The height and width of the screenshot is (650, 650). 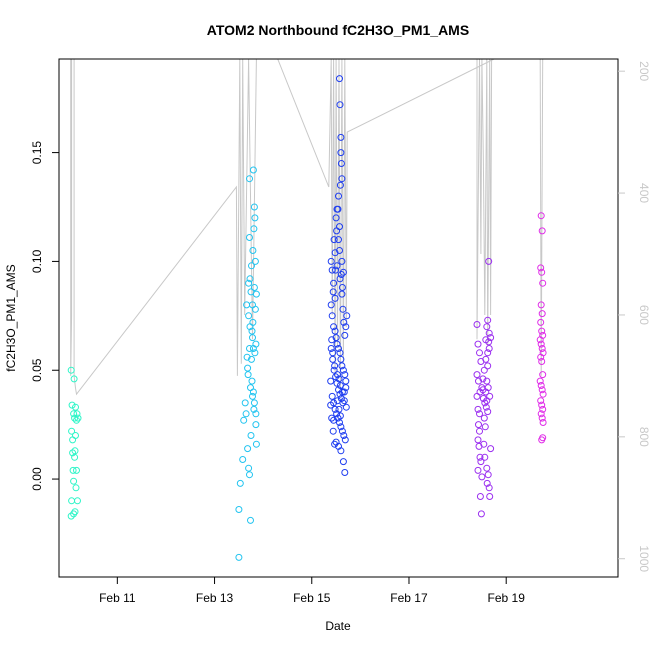 I want to click on right-tick-label: 400, so click(x=643, y=193).